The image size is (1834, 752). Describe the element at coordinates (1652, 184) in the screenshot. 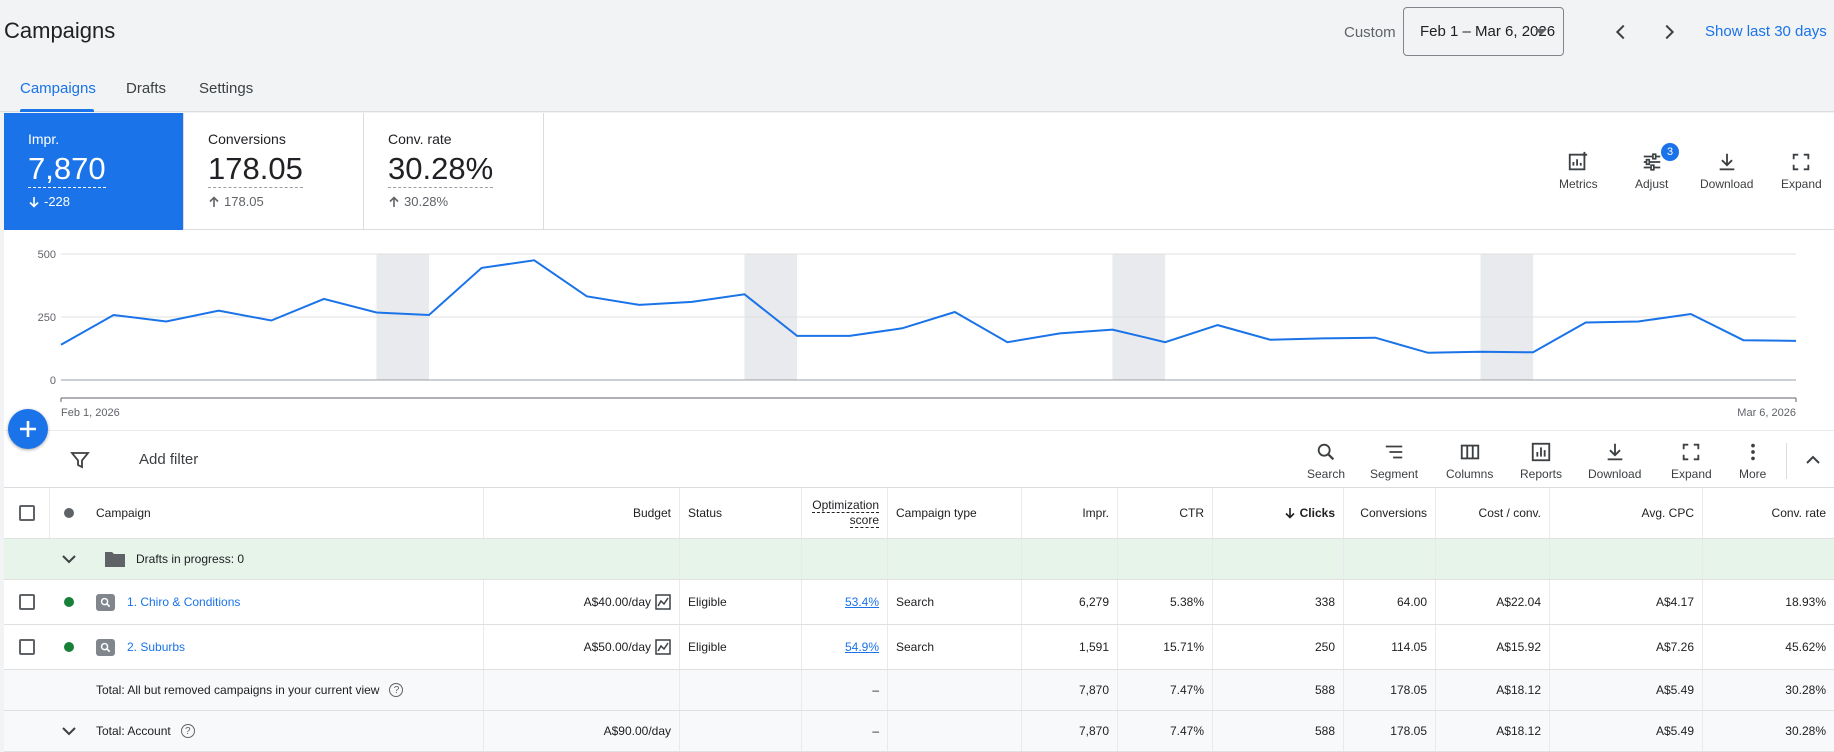

I see `tool-label: Adjust` at that location.